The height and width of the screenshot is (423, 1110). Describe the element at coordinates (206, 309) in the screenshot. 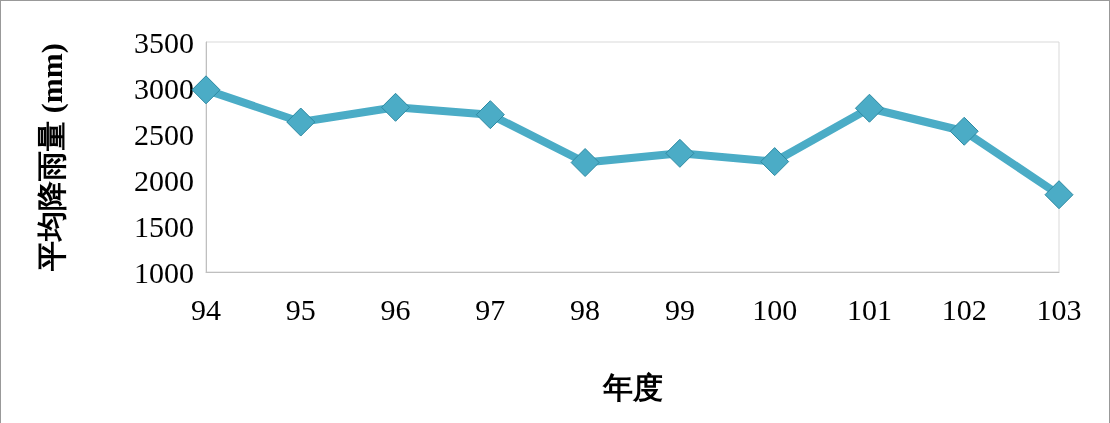

I see `x-tick-label: 94` at that location.